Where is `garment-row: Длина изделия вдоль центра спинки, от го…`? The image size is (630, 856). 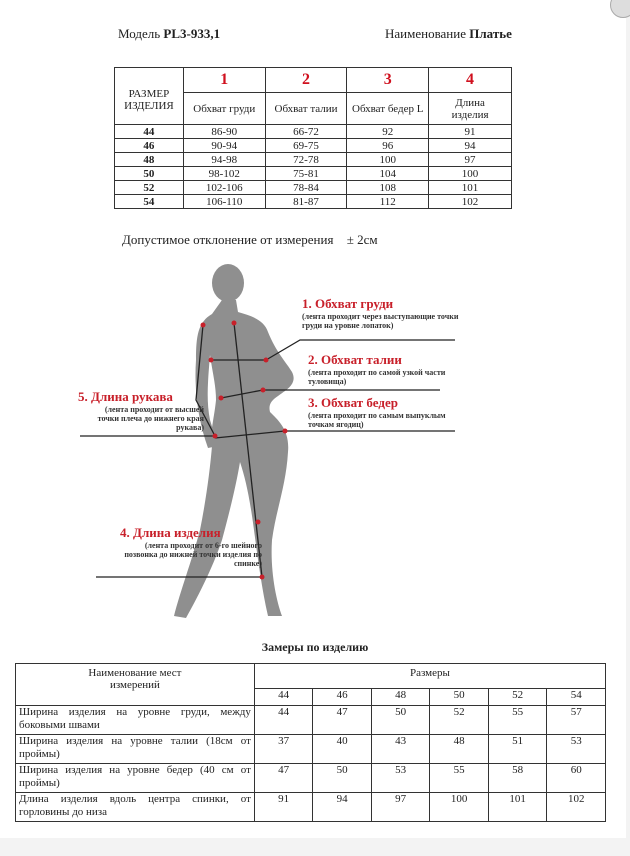
garment-row: Длина изделия вдоль центра спинки, от го… is located at coordinates (310, 807).